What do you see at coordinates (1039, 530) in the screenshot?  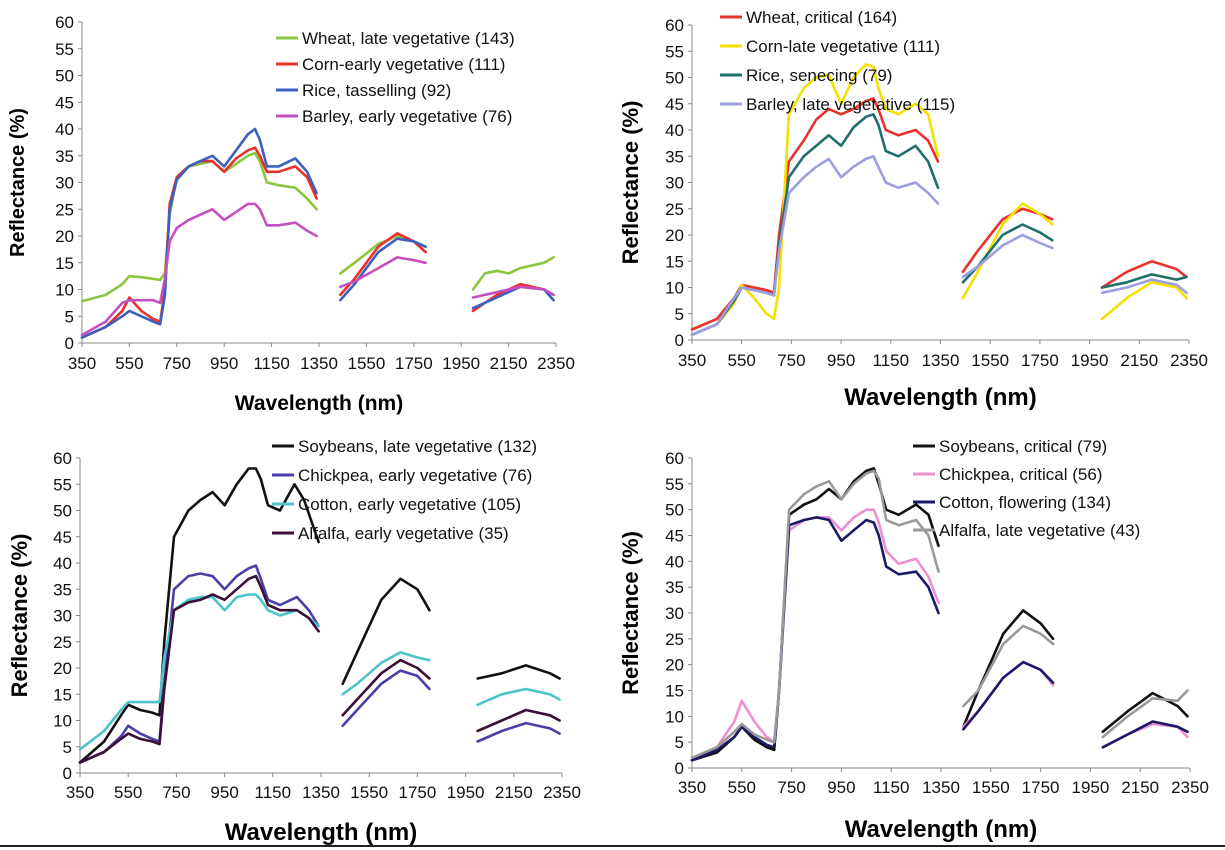 I see `legend-label: Alfalfa, late vegetative (43)` at bounding box center [1039, 530].